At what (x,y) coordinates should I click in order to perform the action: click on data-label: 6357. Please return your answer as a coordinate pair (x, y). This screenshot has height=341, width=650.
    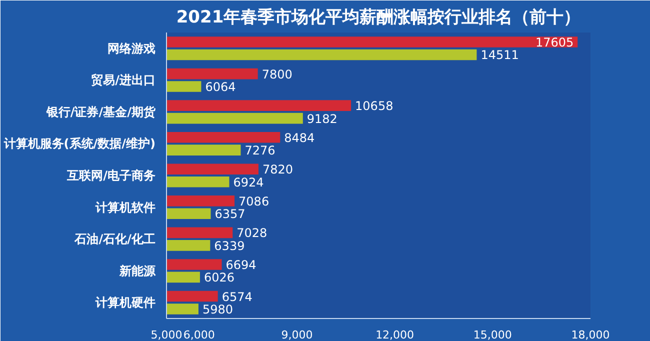
    Looking at the image, I should click on (230, 214).